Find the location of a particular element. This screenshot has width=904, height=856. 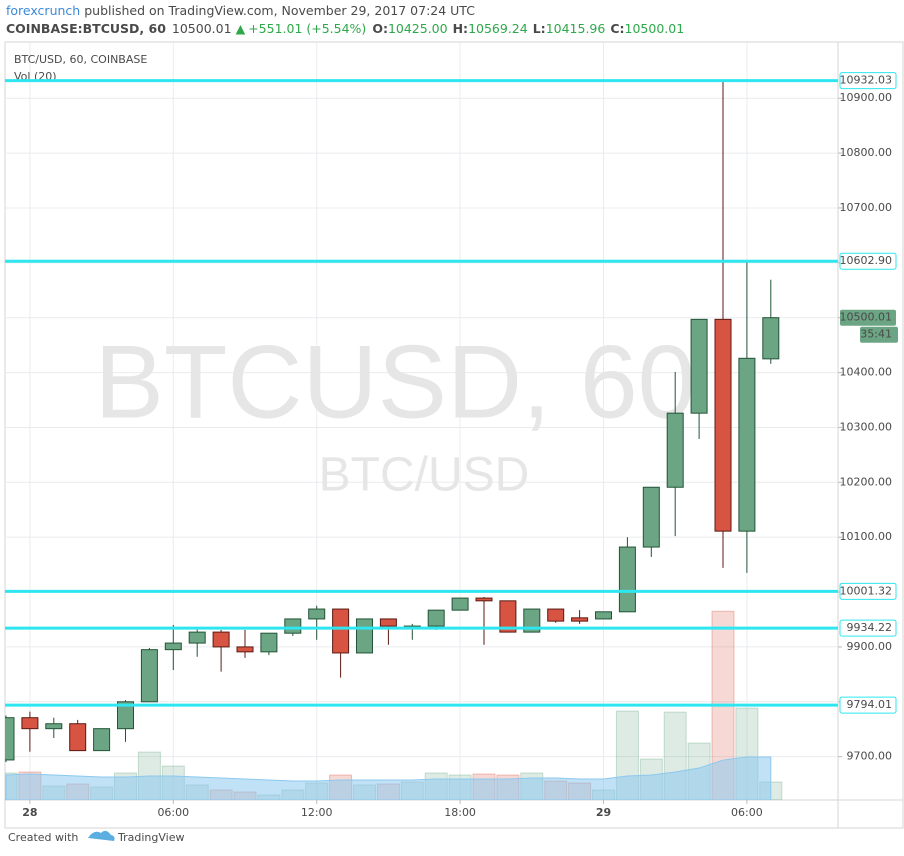

symbol: COINBASE:BTCUSD, 60 is located at coordinates (86, 28).